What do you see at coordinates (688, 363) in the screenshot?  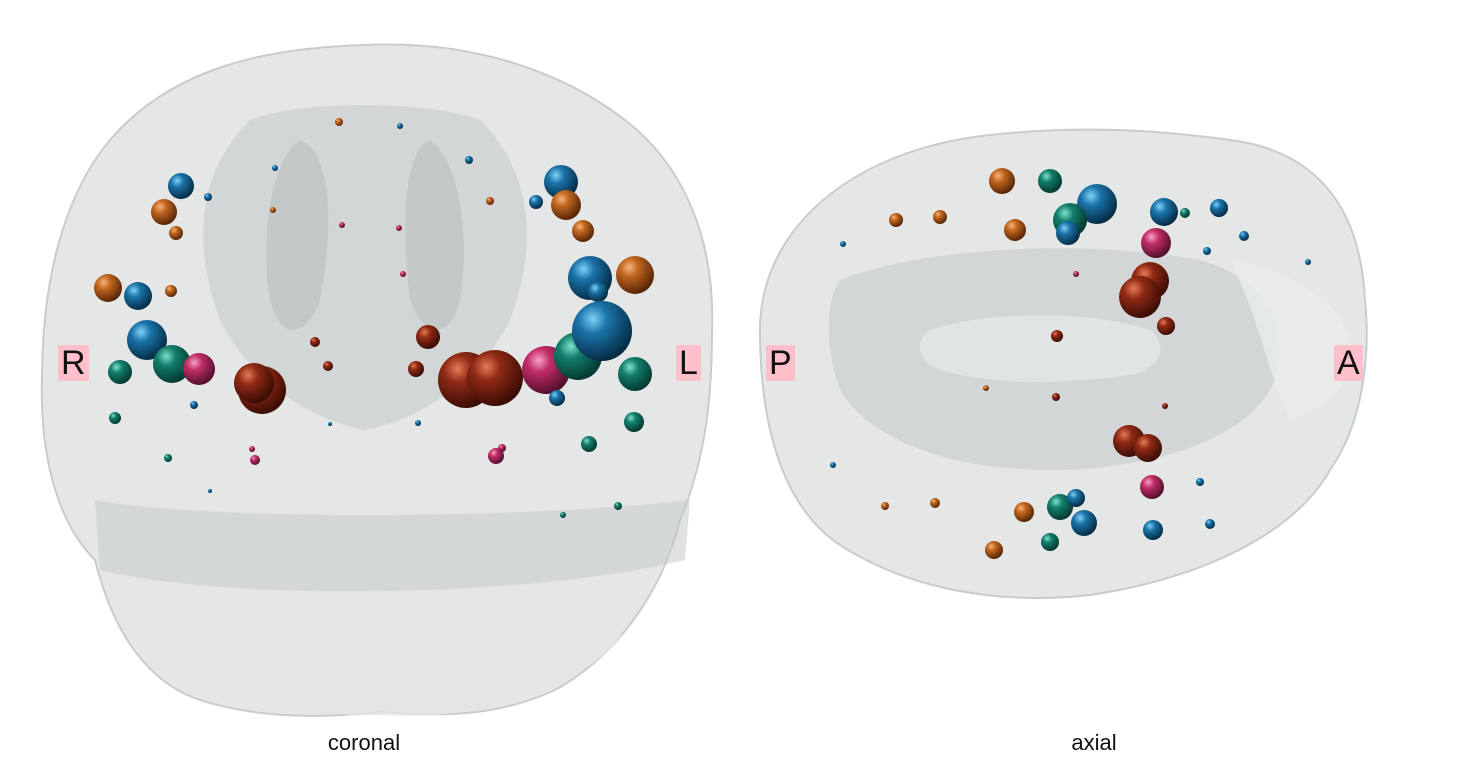 I see `orientation-label-left: L` at bounding box center [688, 363].